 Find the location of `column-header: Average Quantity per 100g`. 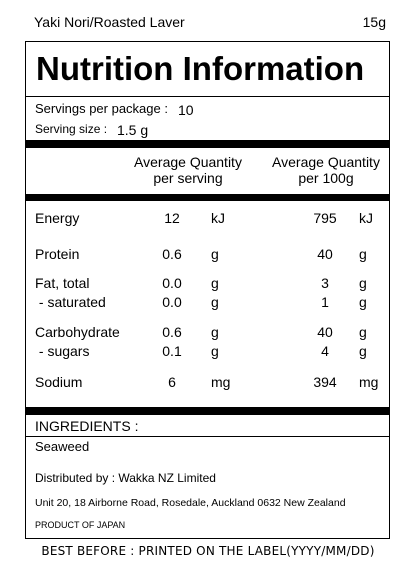

column-header: Average Quantity per 100g is located at coordinates (326, 170).